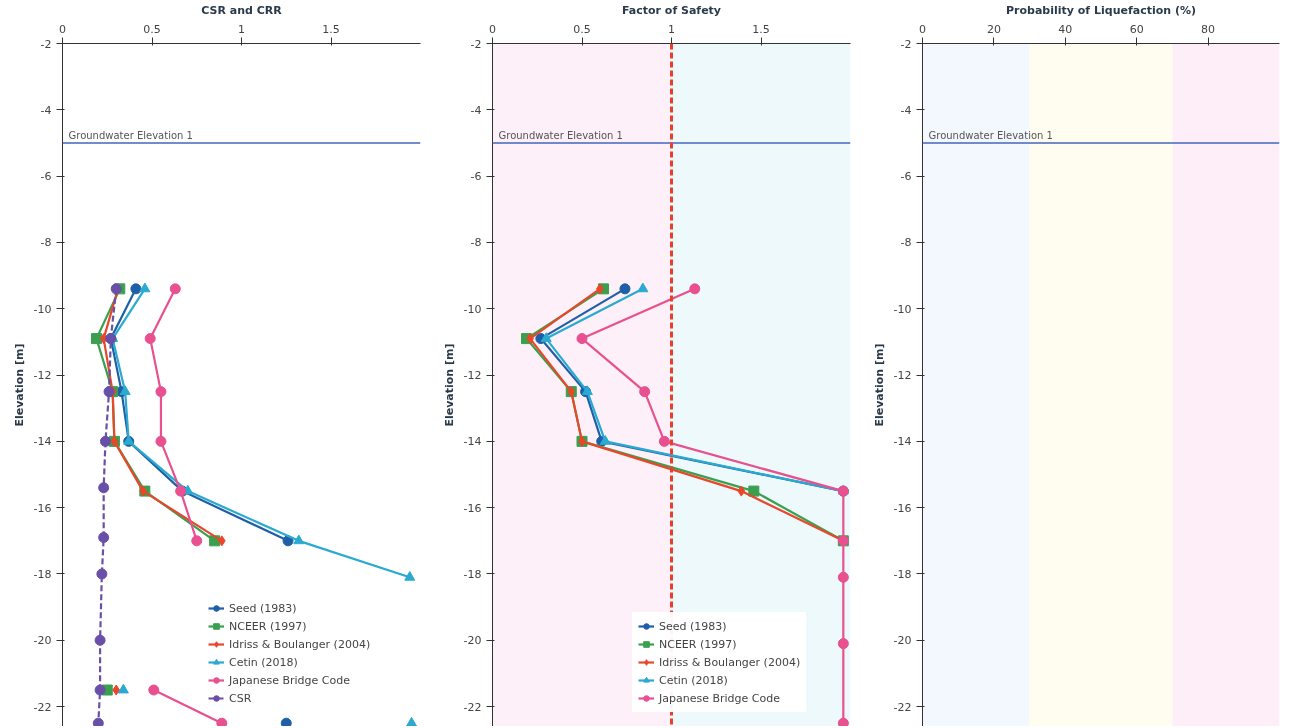 The image size is (1289, 728). I want to click on x-tick-label: 80, so click(1208, 29).